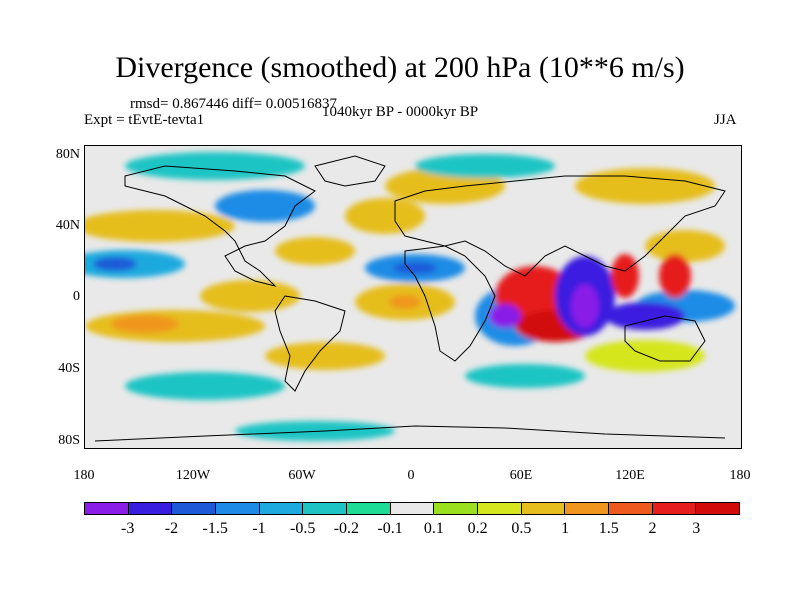  What do you see at coordinates (215, 528) in the screenshot?
I see `colorbar-label: -1.5` at bounding box center [215, 528].